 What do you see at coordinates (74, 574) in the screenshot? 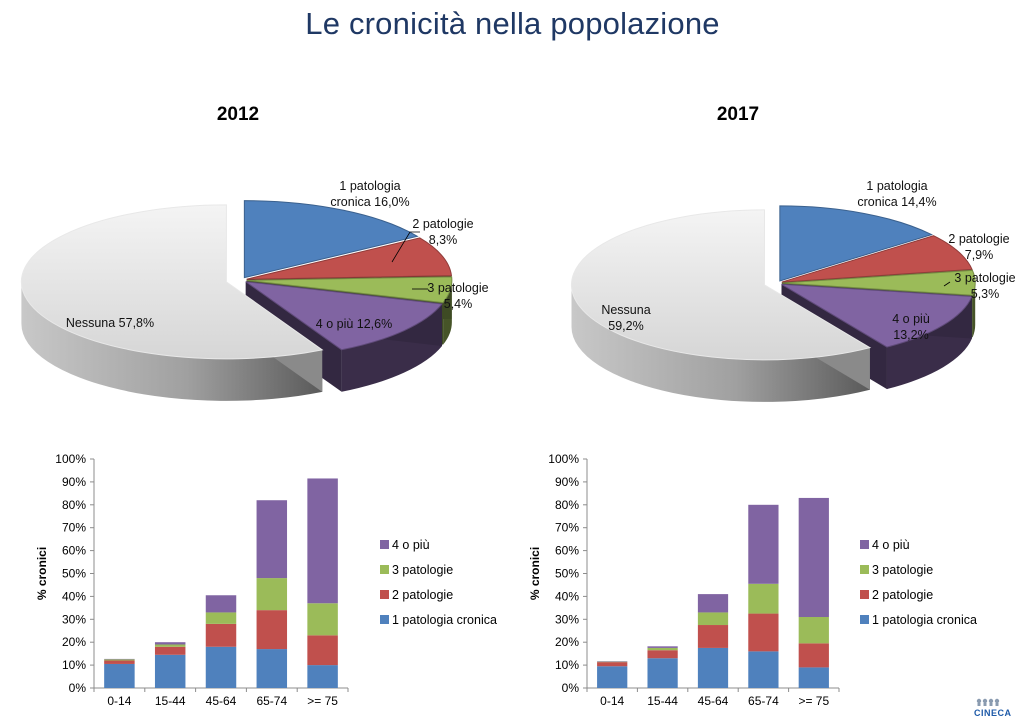
I see `y-tick-label: 50%` at bounding box center [74, 574].